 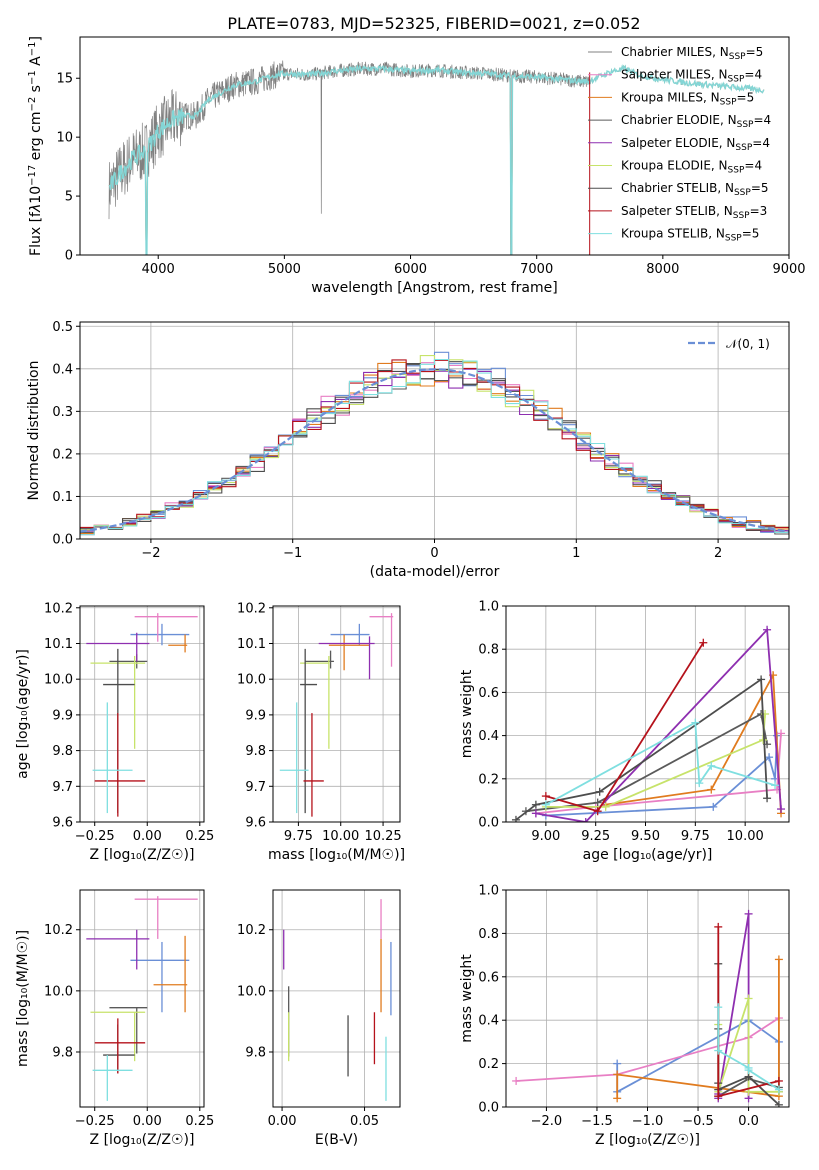 I want to click on y-label-part: erg cm, so click(x=36, y=138).